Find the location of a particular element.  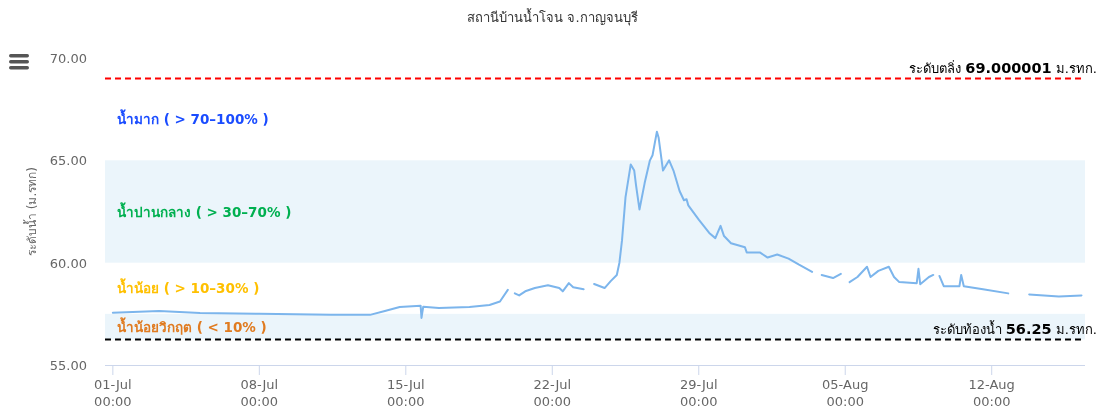

x-tick-label: 22-Jul 00:00 is located at coordinates (552, 393).